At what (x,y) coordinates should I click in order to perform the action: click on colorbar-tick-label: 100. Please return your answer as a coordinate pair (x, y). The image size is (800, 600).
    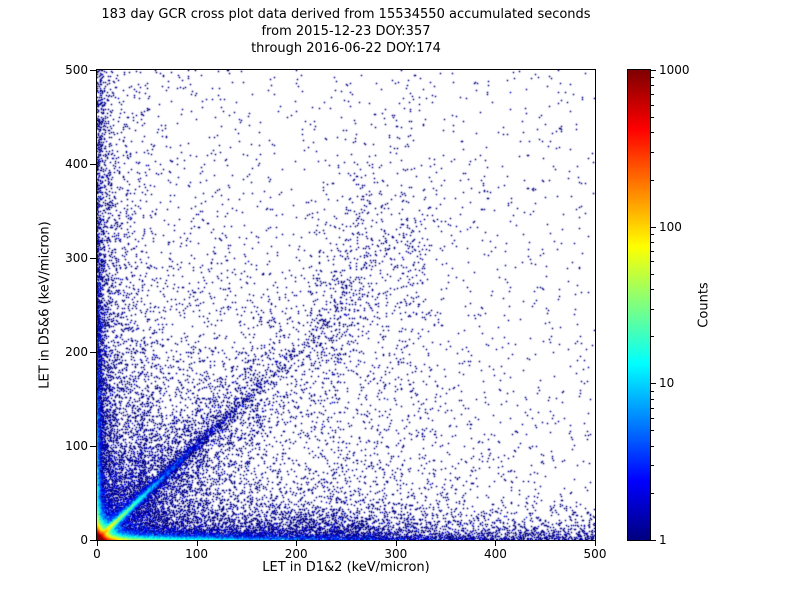
    Looking at the image, I should click on (670, 226).